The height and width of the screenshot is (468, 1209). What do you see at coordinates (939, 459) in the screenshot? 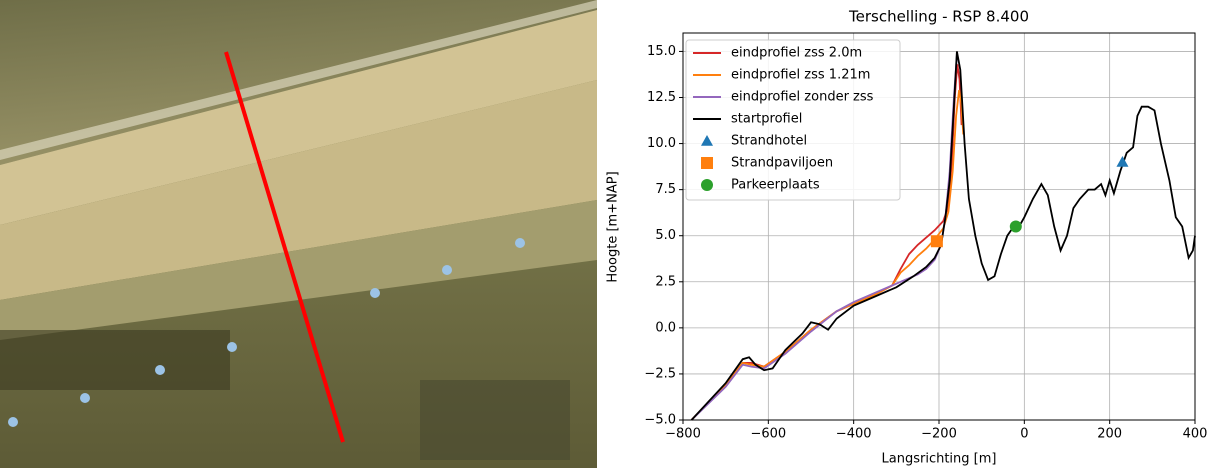
I see `x-axis-label: Langsrichting [m]` at bounding box center [939, 459].